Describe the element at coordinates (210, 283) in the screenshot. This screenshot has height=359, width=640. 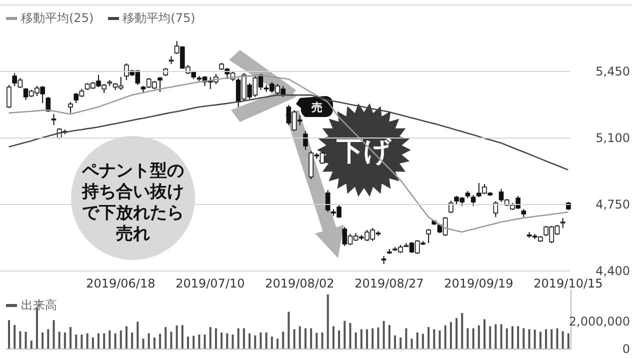
I see `x-tick-label: 2019/07/10` at that location.